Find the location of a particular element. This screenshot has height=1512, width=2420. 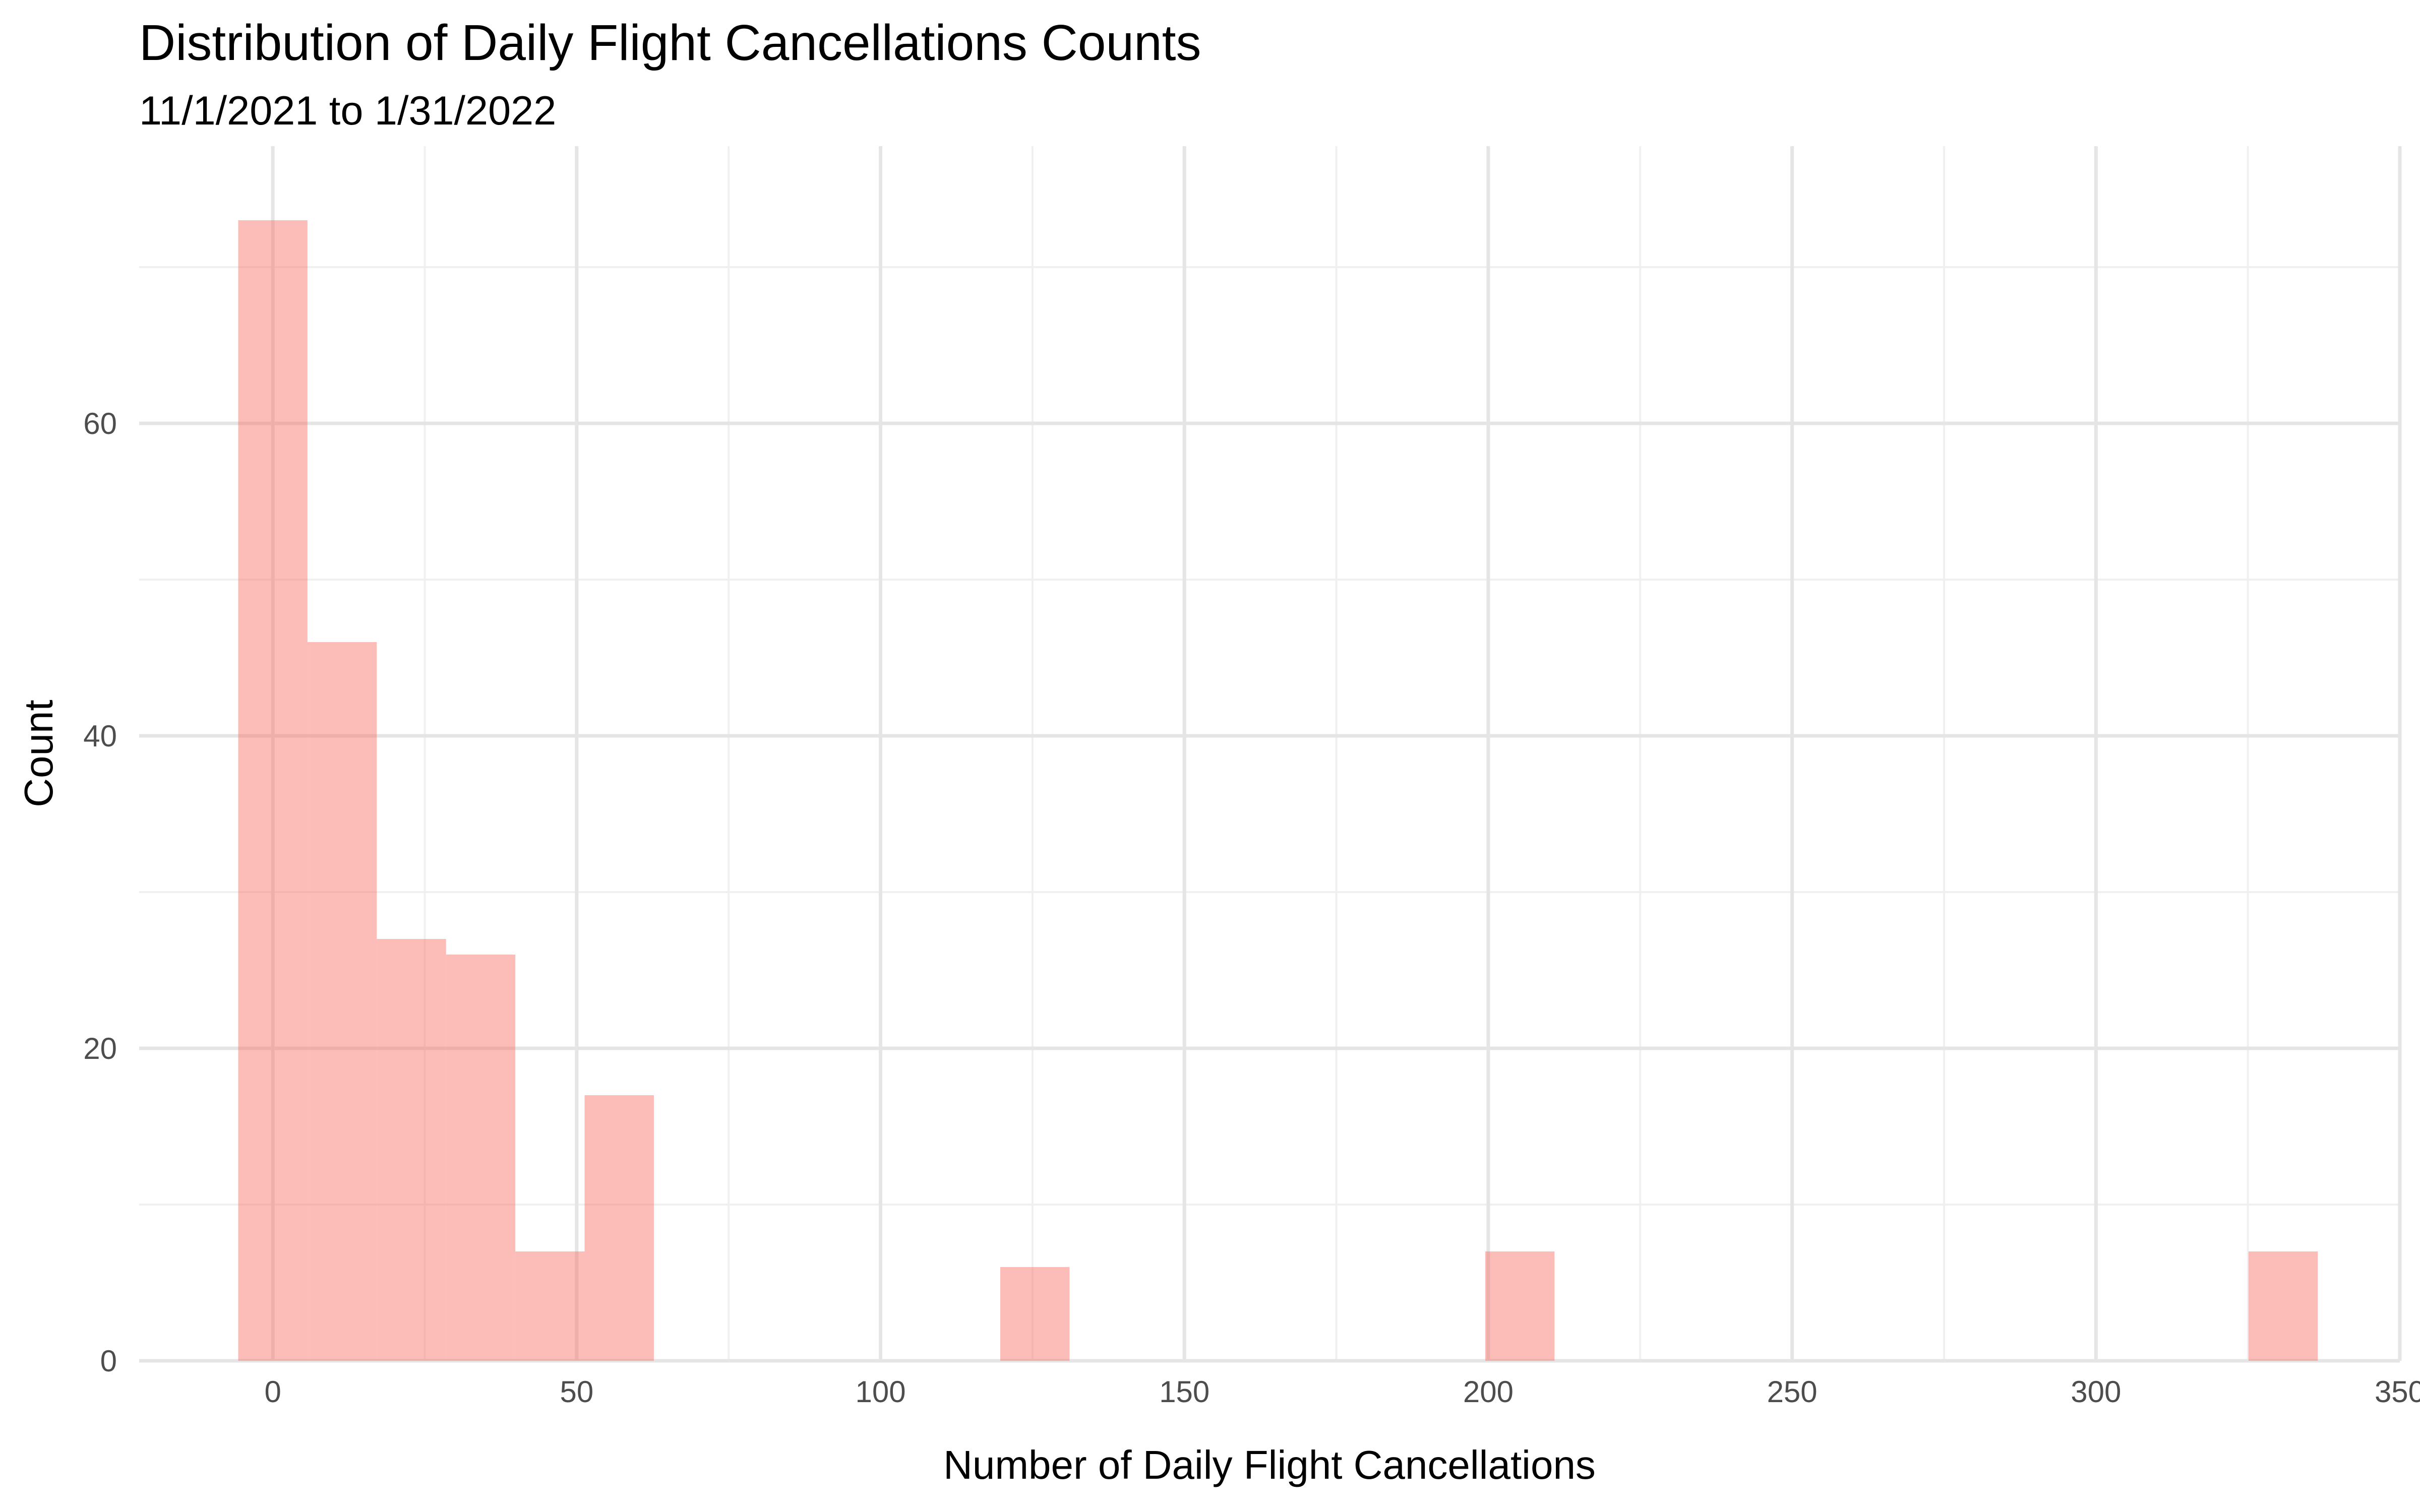

x-tick-label: 250 is located at coordinates (1792, 1392).